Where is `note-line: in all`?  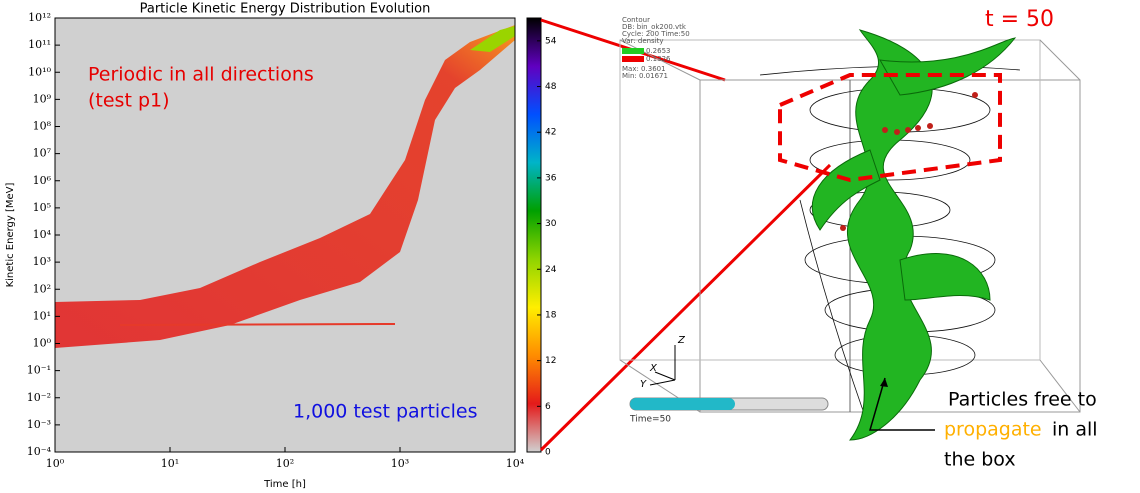 note-line: in all is located at coordinates (1075, 430).